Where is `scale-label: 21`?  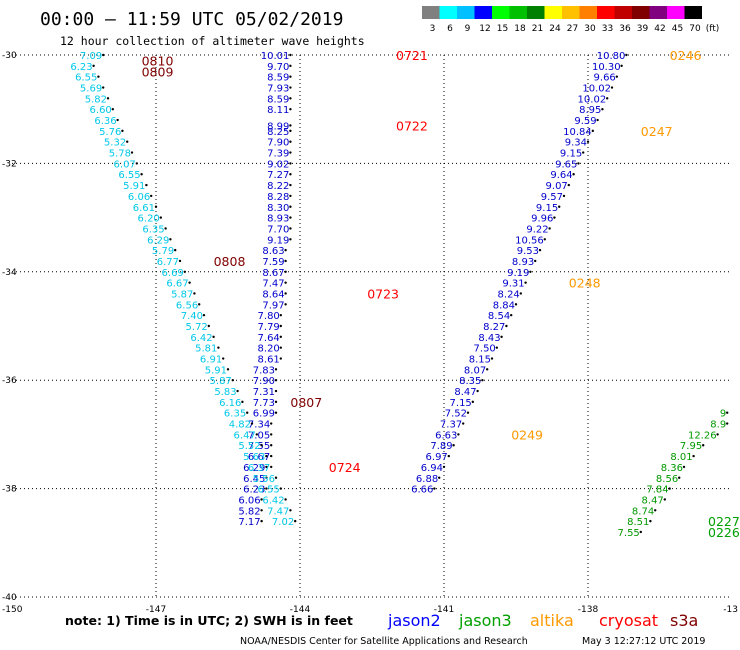
scale-label: 21 is located at coordinates (537, 29).